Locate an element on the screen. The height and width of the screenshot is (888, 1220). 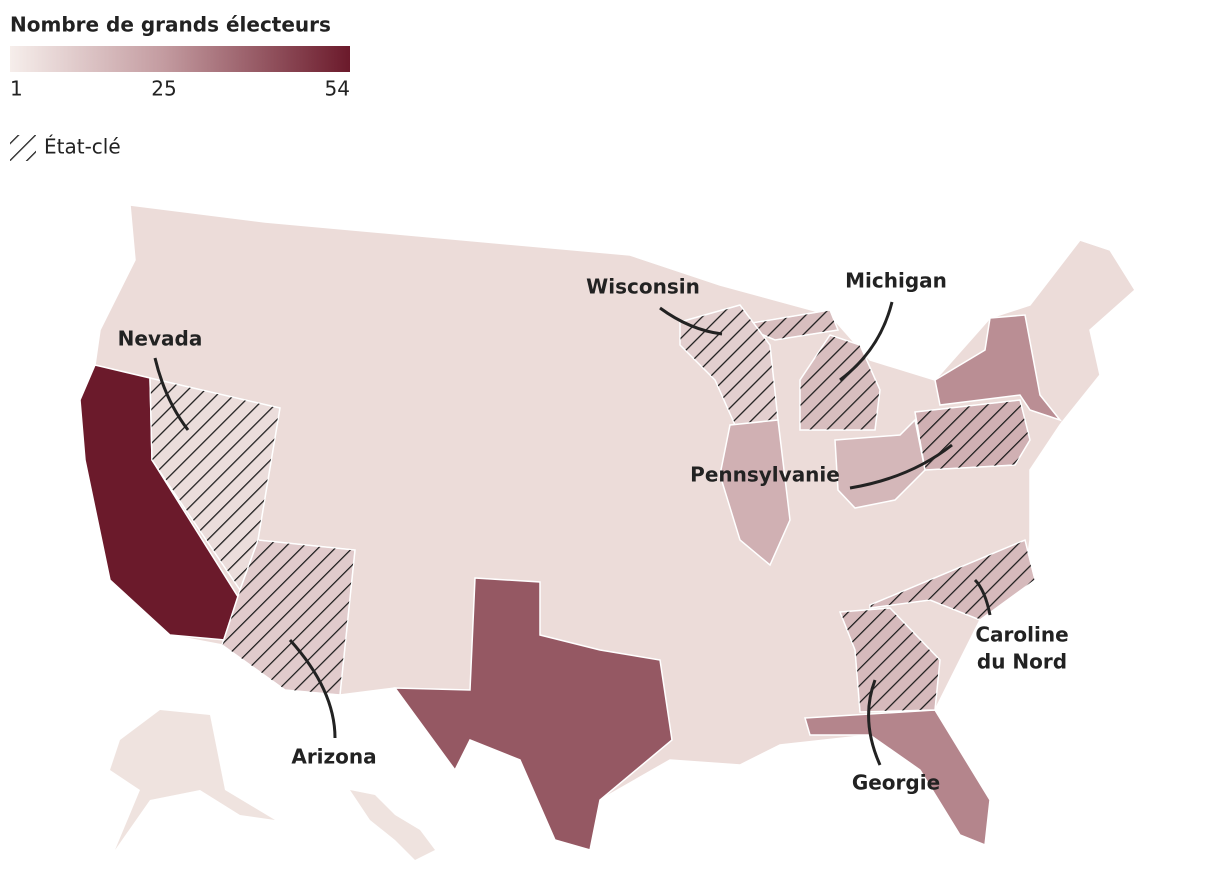
legend-title: Nombre de grands électeurs is located at coordinates (170, 25).